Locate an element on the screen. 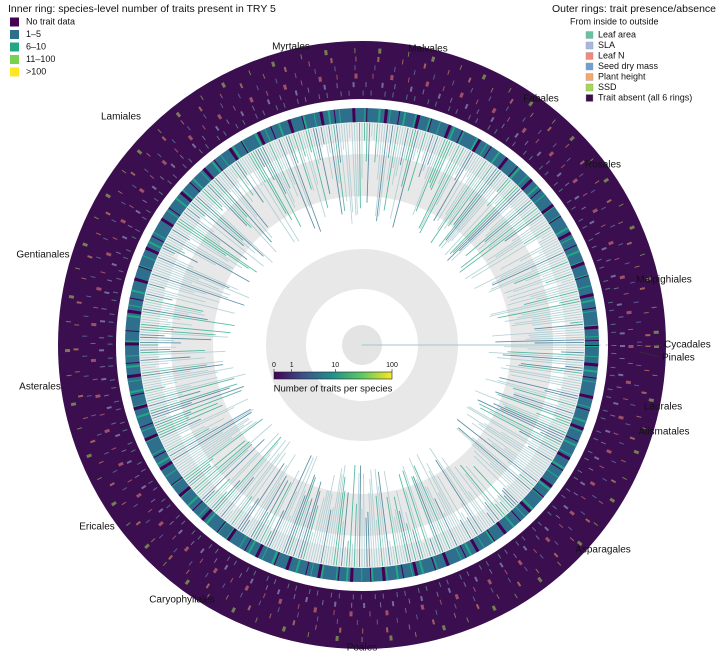 The image size is (720, 660). legend-label: Seed dry mass is located at coordinates (628, 66).